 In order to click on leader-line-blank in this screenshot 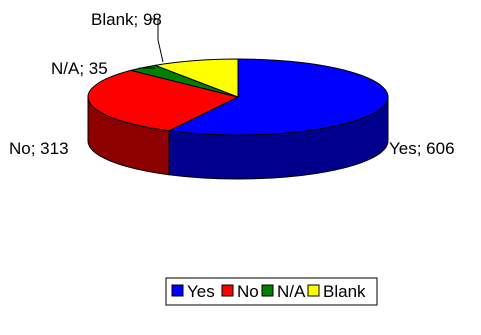, I will do `click(157, 40)`.